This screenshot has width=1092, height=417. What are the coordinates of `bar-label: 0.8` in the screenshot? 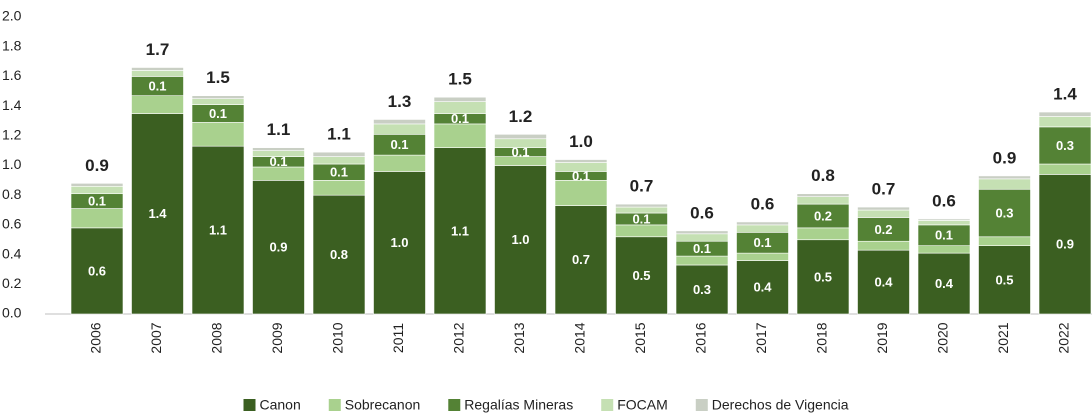 It's located at (339, 254).